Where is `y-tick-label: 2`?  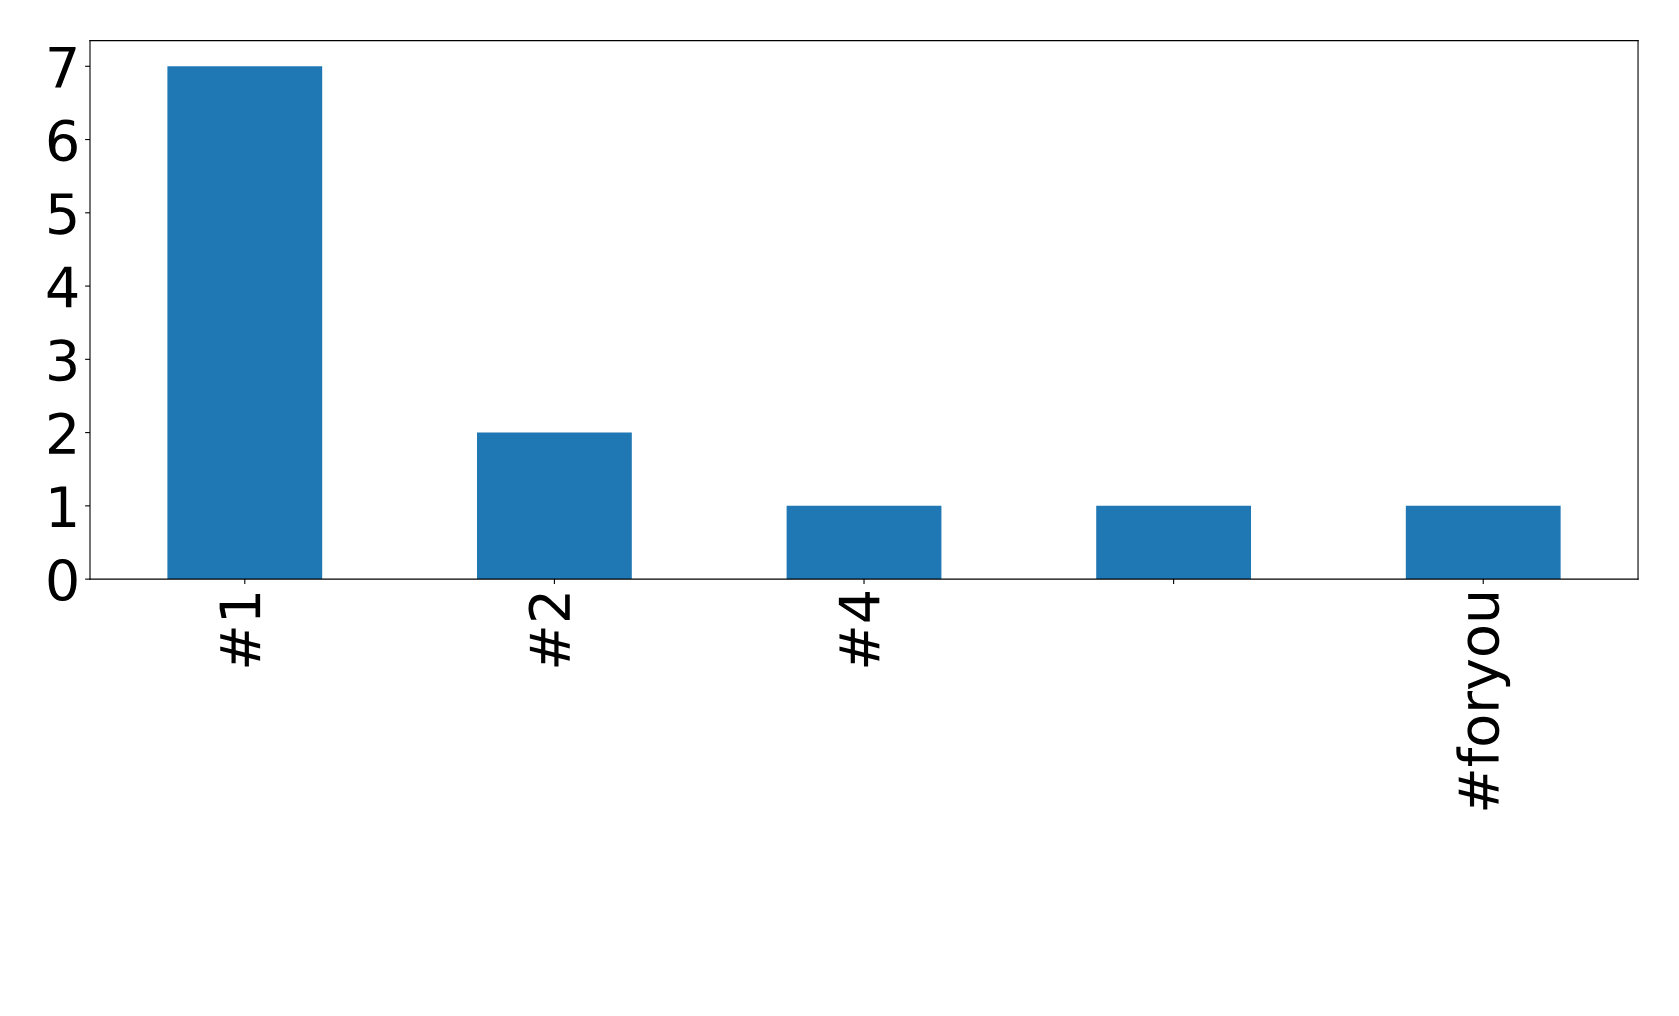
y-tick-label: 2 is located at coordinates (62, 433).